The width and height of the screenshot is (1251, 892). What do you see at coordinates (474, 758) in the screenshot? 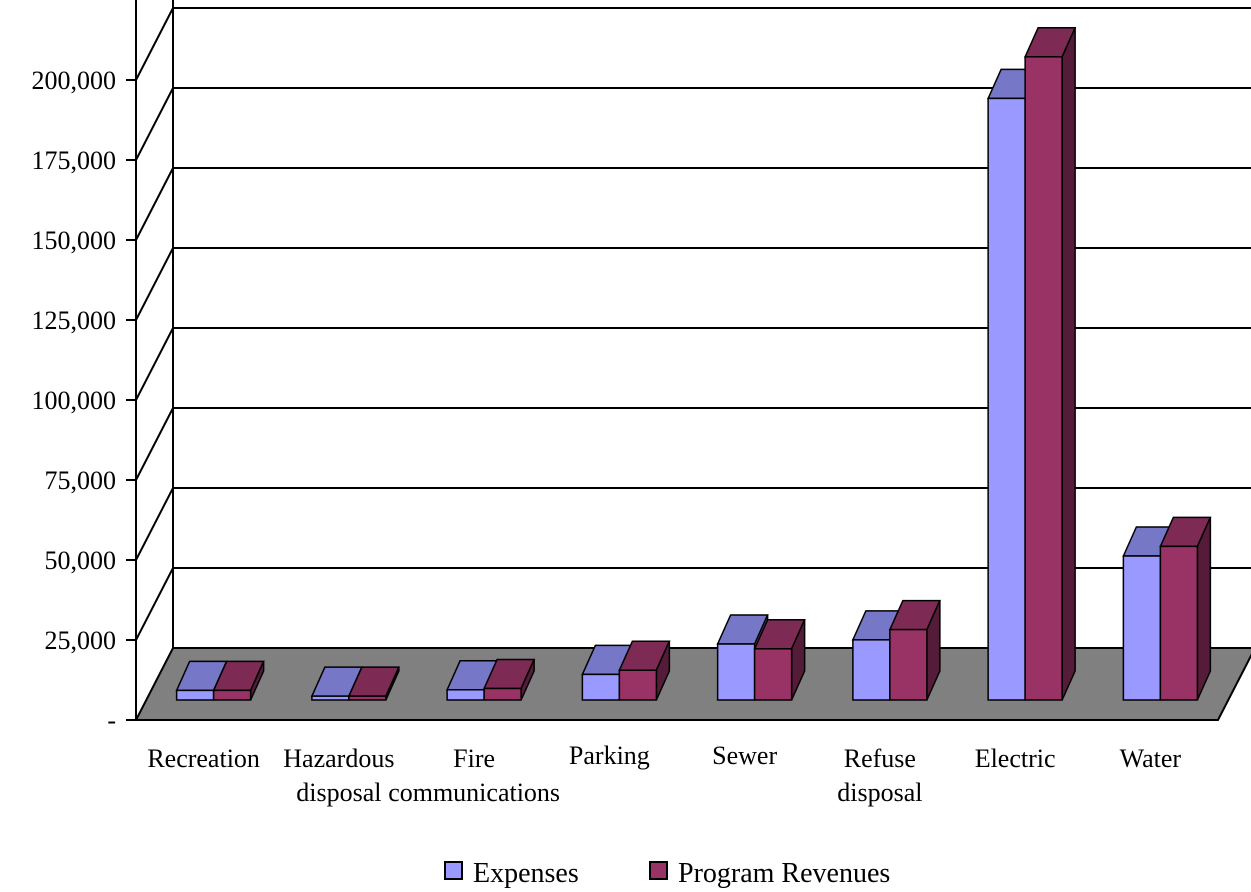
I see `x-category-label: Fire` at bounding box center [474, 758].